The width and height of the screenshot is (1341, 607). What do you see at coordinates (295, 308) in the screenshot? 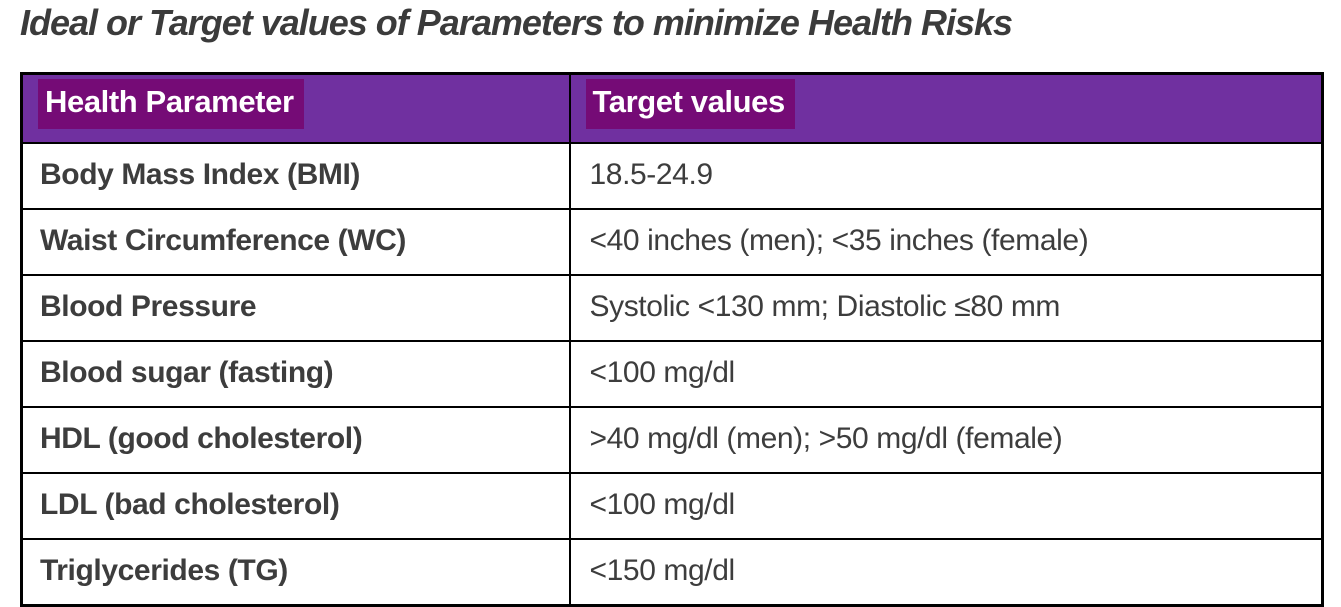
I see `parameter-cell: Blood Pressure` at bounding box center [295, 308].